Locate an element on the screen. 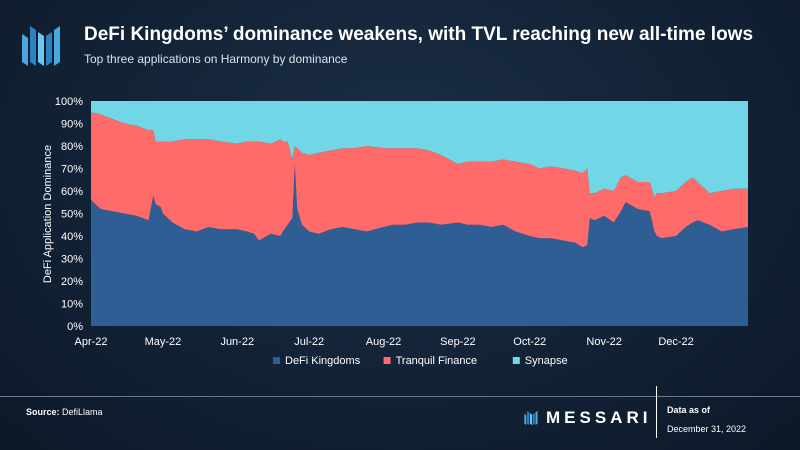 This screenshot has height=450, width=800. y-tick-label: 50% is located at coordinates (72, 215).